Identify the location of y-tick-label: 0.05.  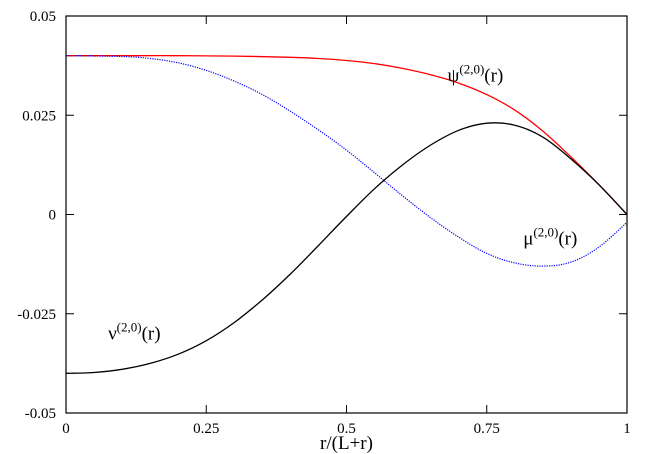
(43, 17).